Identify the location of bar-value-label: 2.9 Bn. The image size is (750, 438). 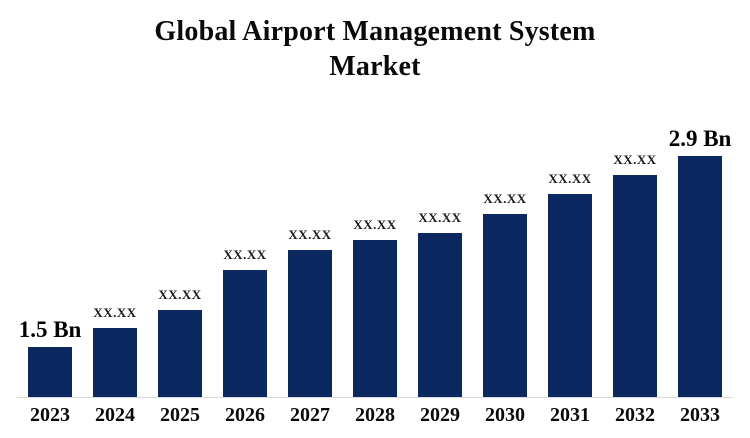
(700, 138).